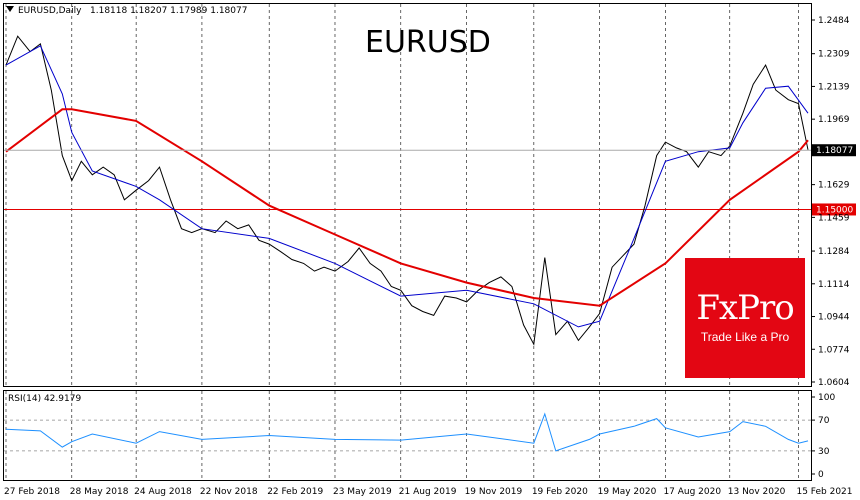 The image size is (860, 500). What do you see at coordinates (10, 9) in the screenshot?
I see `triangle-icon` at bounding box center [10, 9].